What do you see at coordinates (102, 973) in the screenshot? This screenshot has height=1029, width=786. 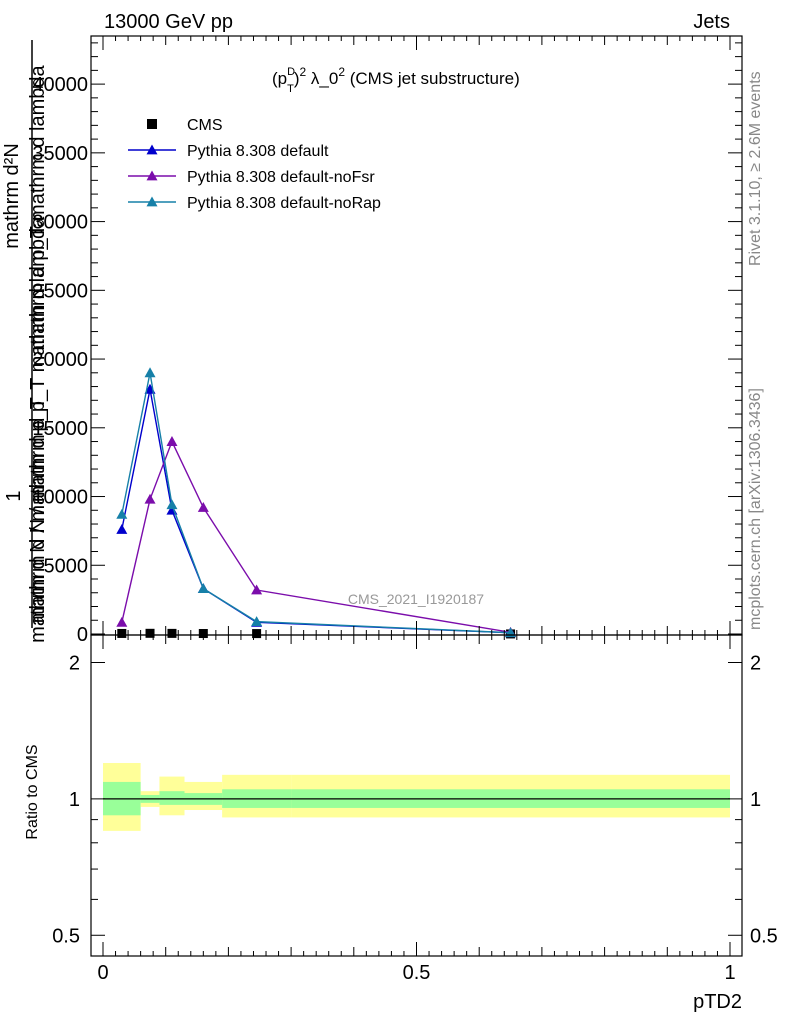 I see `x-tick-label: 0` at bounding box center [102, 973].